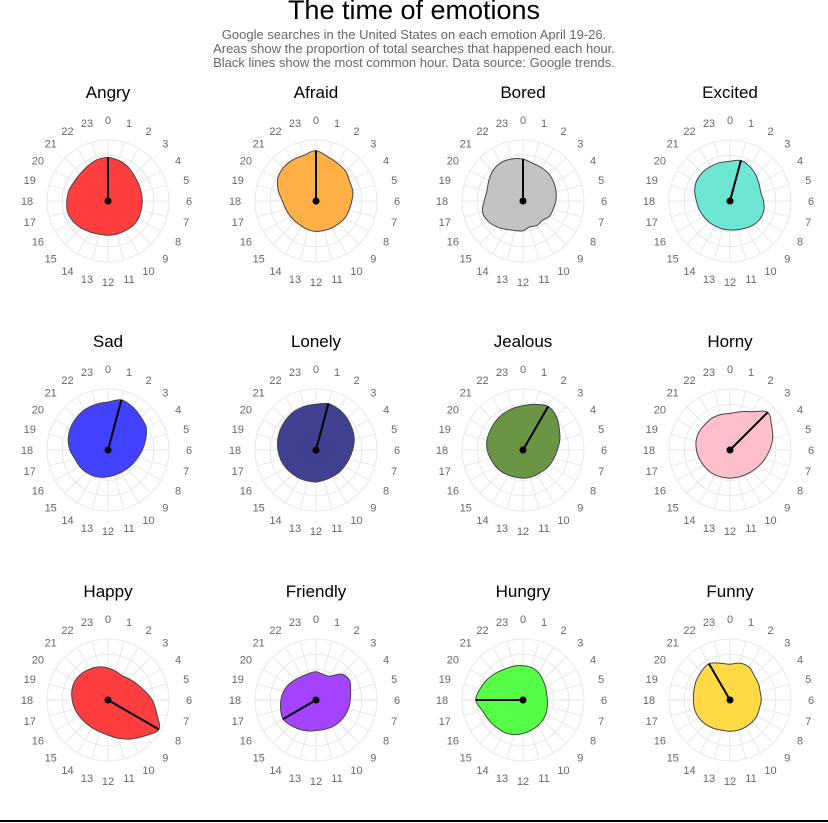 The height and width of the screenshot is (823, 828). I want to click on hour-tick-label: 1, so click(544, 124).